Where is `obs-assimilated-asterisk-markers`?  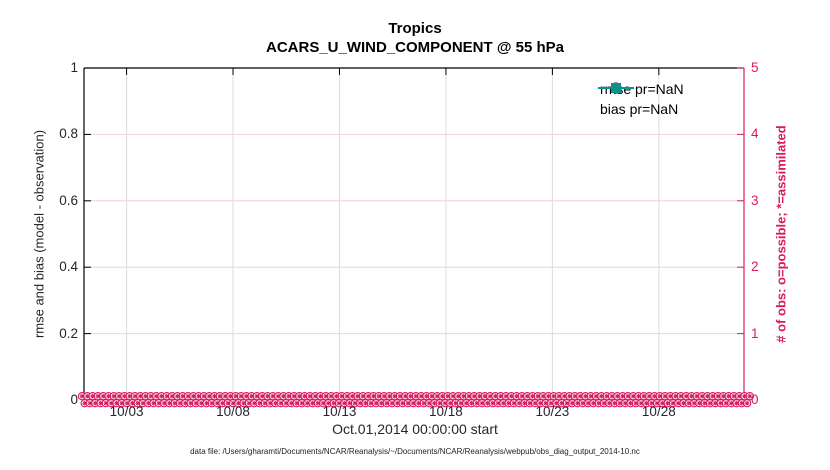 obs-assimilated-asterisk-markers is located at coordinates (416, 399).